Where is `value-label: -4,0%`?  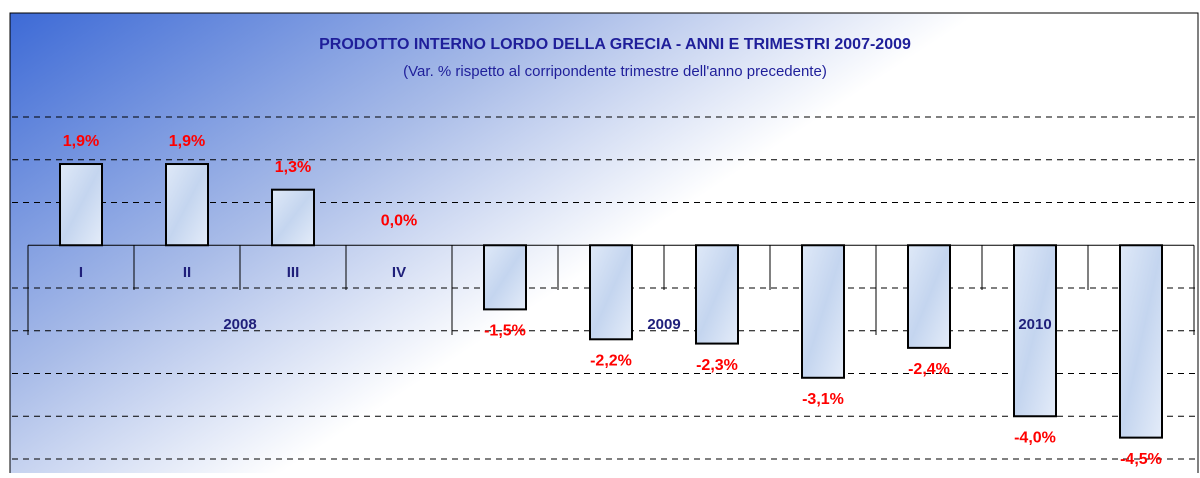 value-label: -4,0% is located at coordinates (1035, 437).